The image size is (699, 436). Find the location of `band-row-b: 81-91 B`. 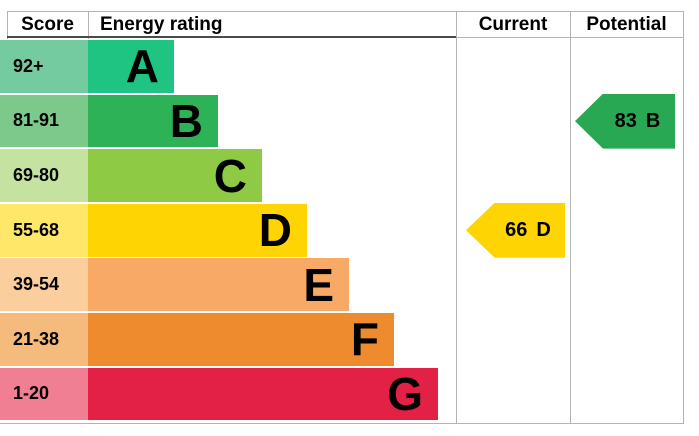

band-row-b: 81-91 B is located at coordinates (109, 121).